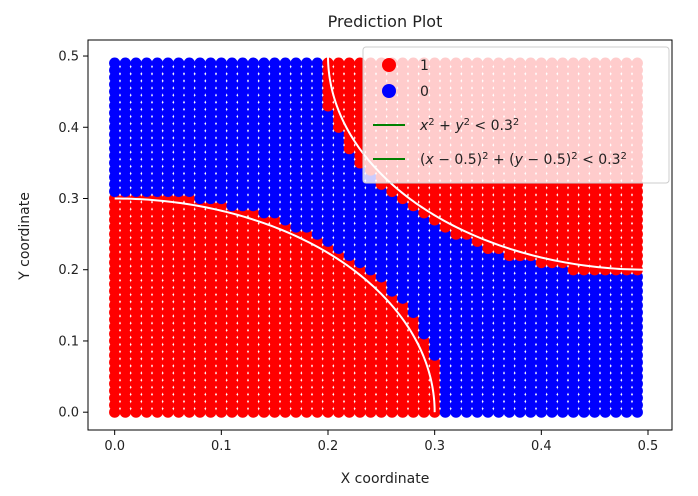  What do you see at coordinates (73, 235) in the screenshot?
I see `y-axis-ticks: 0.0 0.1 0.2 0.3 0.4 0.5` at bounding box center [73, 235].